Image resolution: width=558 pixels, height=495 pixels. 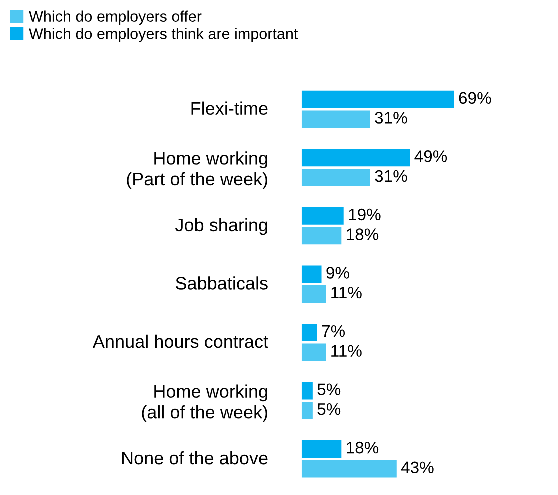 What do you see at coordinates (338, 273) in the screenshot?
I see `data-label: 9%` at bounding box center [338, 273].